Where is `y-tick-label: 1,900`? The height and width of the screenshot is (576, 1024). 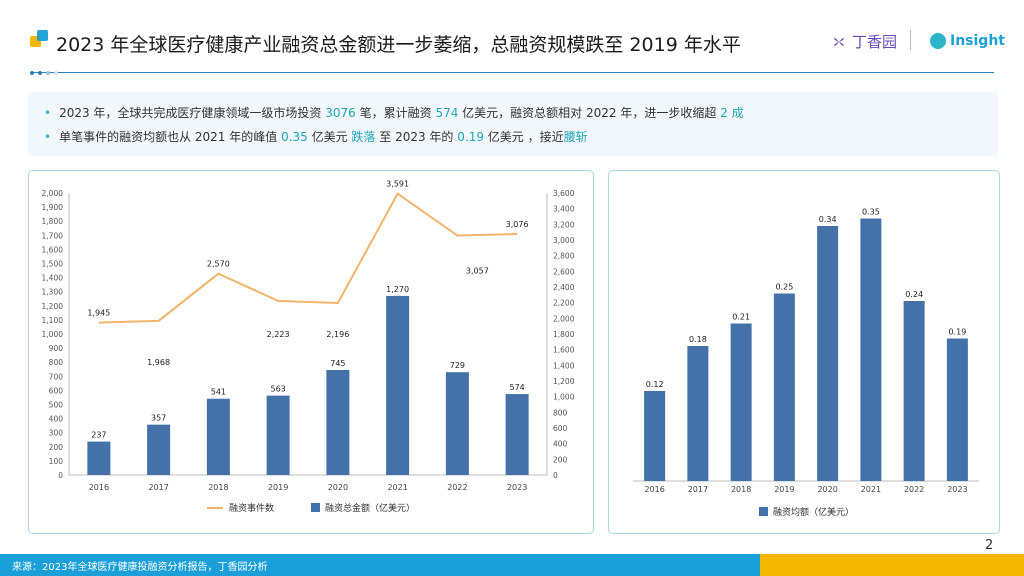 y-tick-label: 1,900 is located at coordinates (53, 207).